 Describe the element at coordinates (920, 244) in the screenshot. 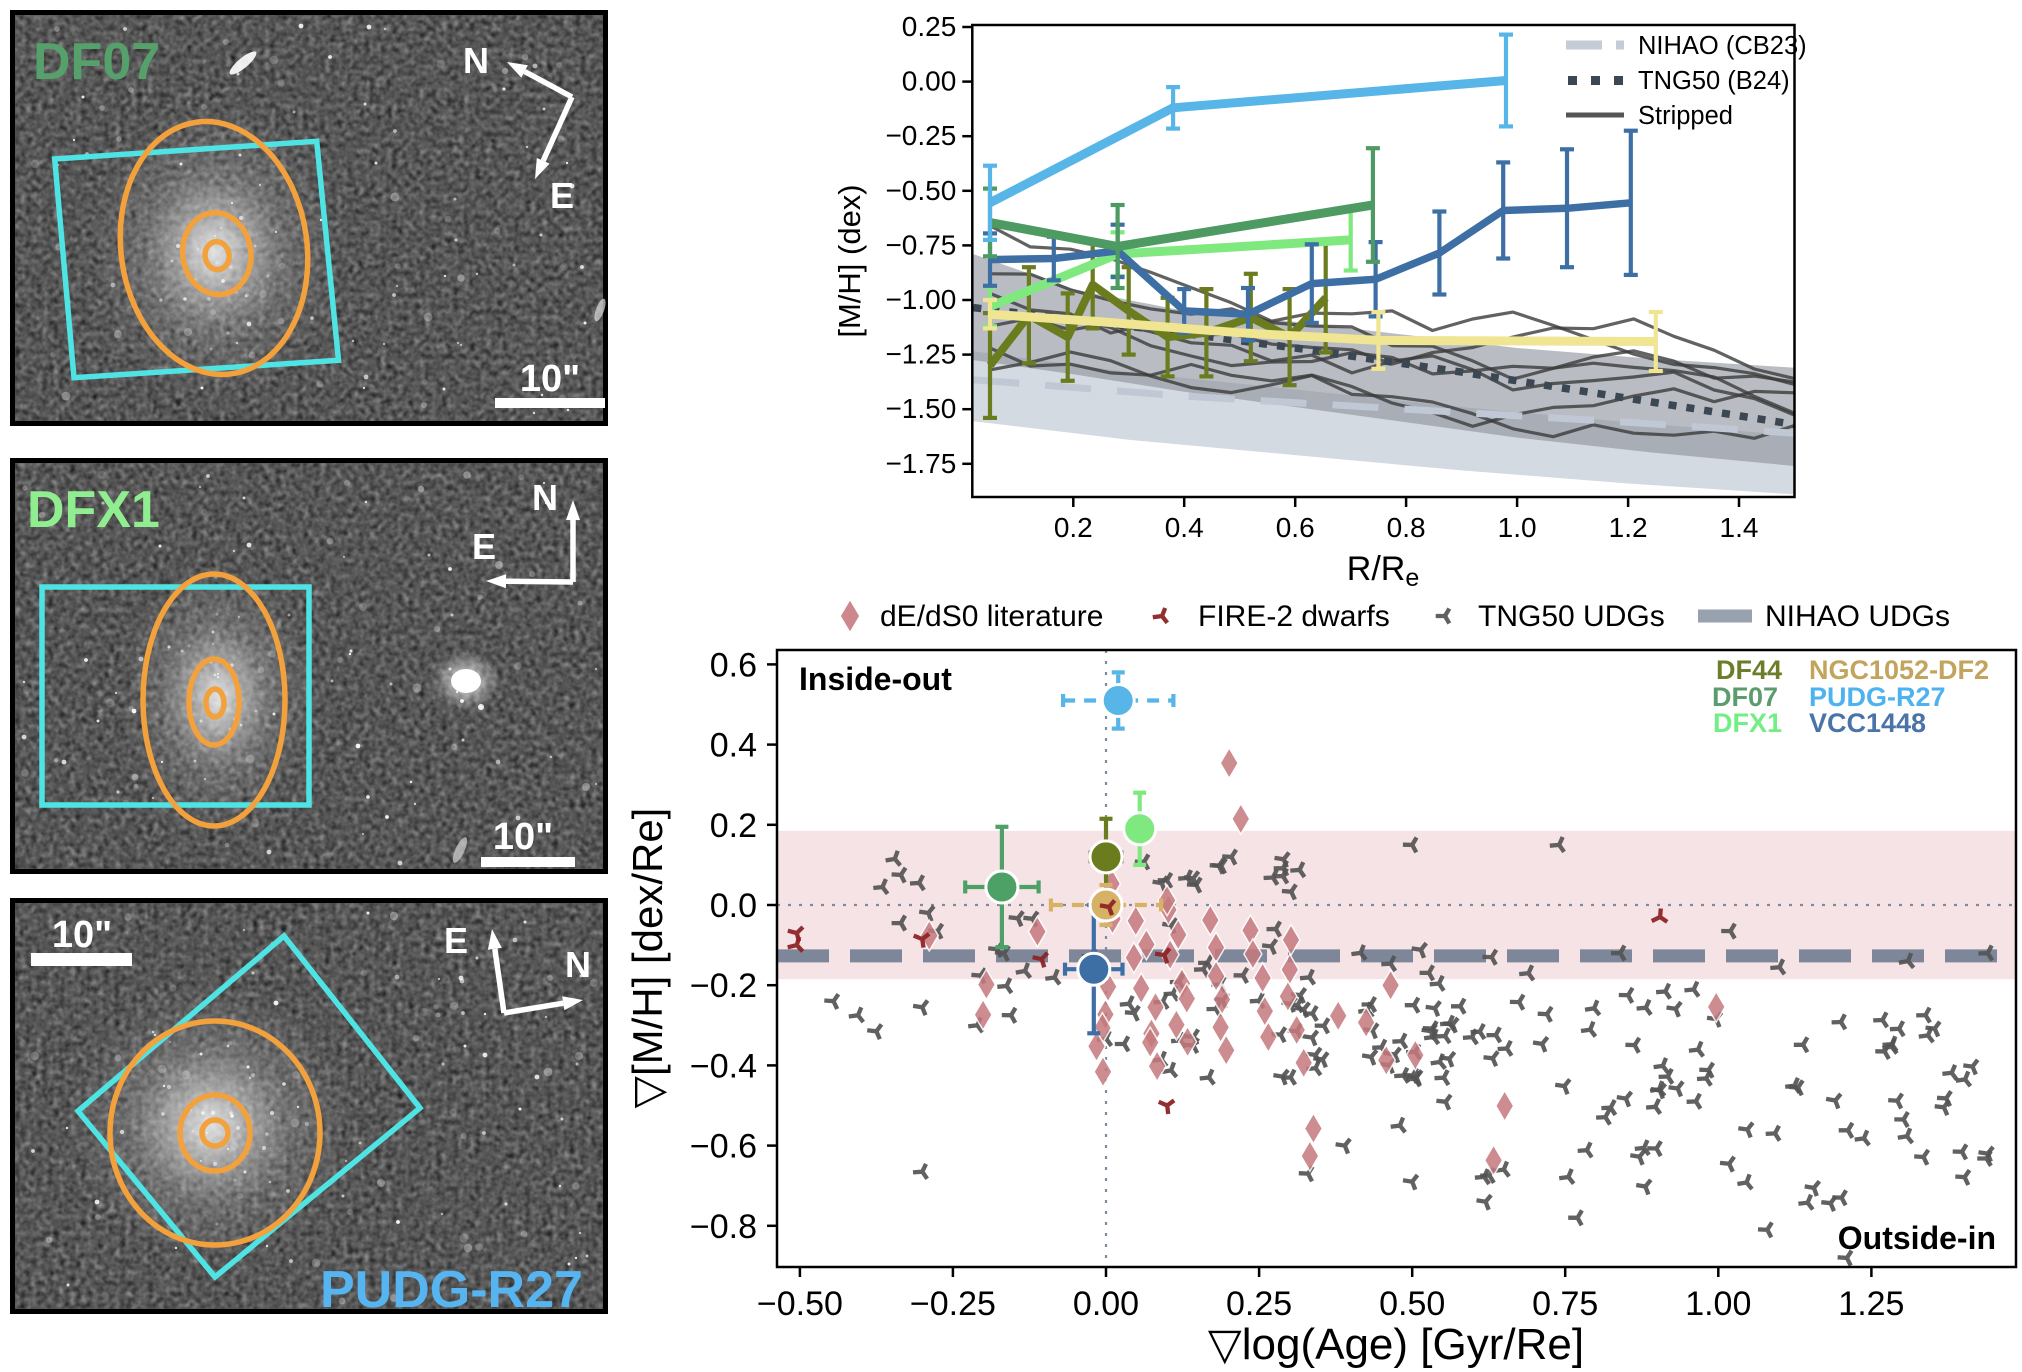

I see `svg-text: −0.75` at that location.